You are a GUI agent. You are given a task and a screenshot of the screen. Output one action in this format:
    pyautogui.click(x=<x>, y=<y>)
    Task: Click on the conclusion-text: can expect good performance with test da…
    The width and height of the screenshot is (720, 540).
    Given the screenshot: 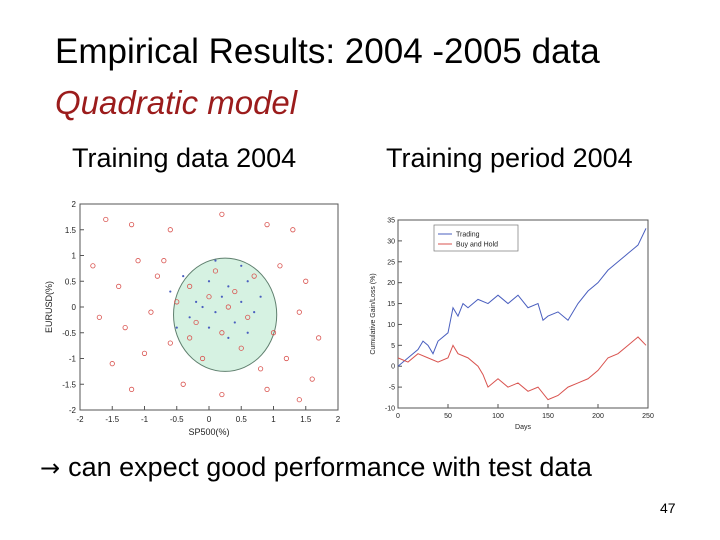 What is the action you would take?
    pyautogui.click(x=330, y=467)
    